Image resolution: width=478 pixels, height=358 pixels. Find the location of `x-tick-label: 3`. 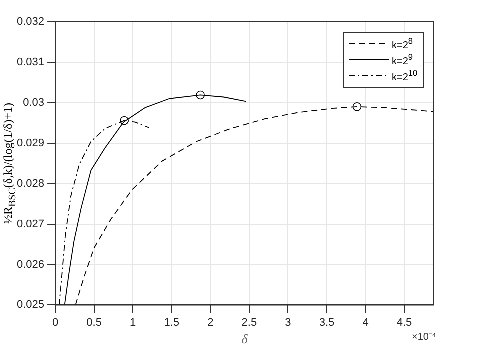

x-tick-label: 3 is located at coordinates (288, 322).